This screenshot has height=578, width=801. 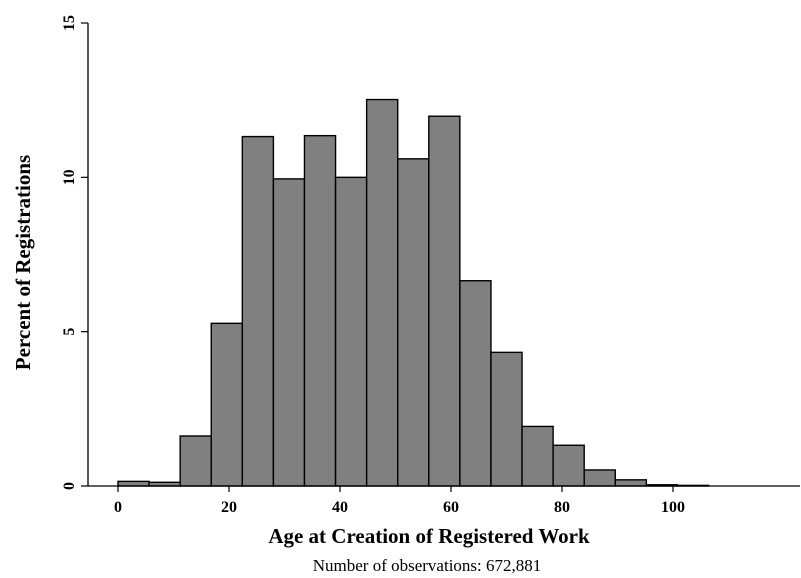 I want to click on y-tick-label: 10, so click(x=69, y=177).